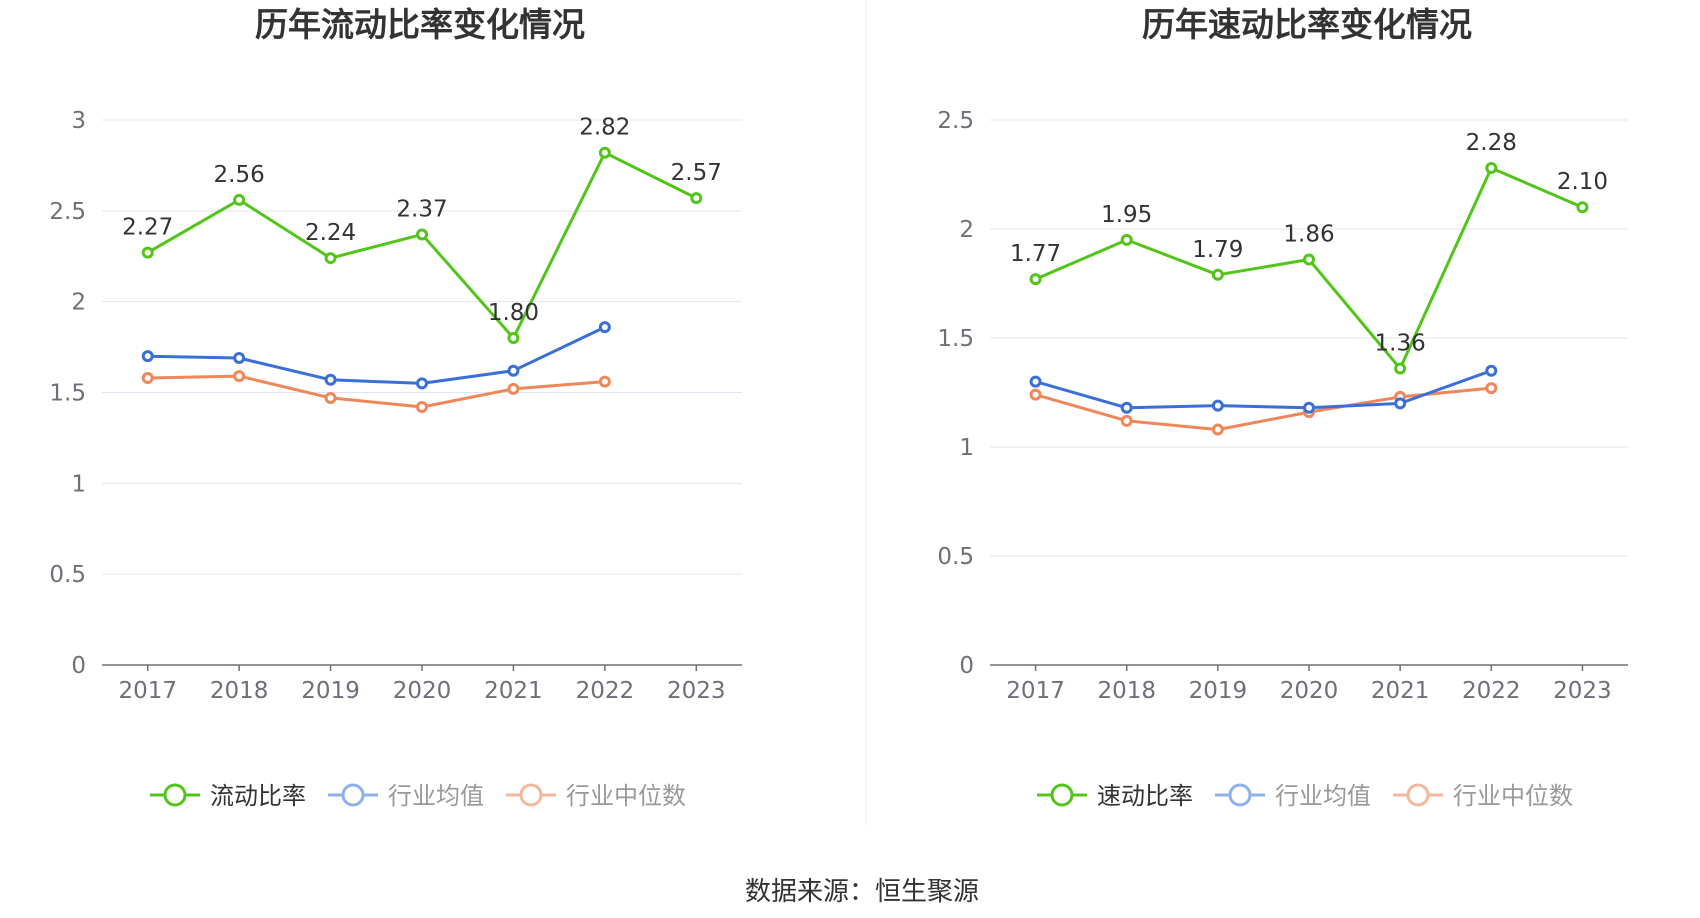 This screenshot has height=918, width=1700. Describe the element at coordinates (78, 121) in the screenshot. I see `y-tick-label: 3` at that location.